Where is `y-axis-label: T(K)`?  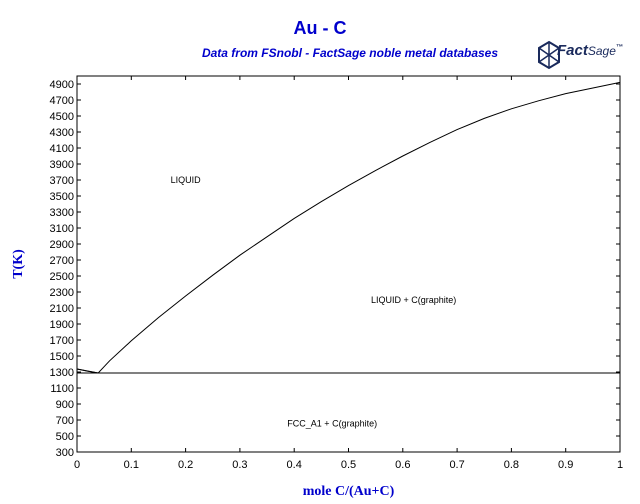 y-axis-label: T(K) is located at coordinates (18, 264).